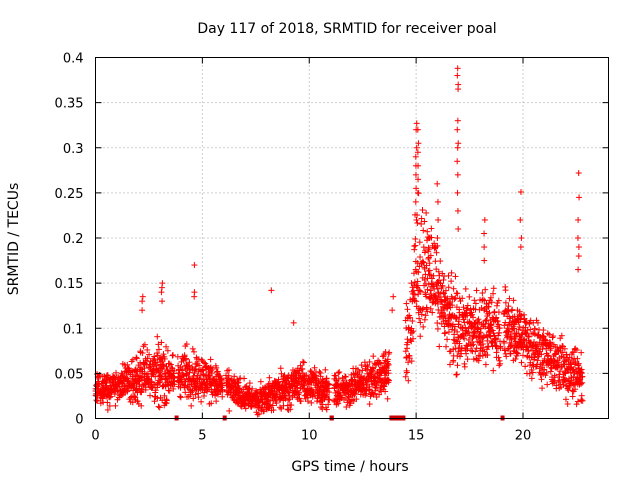 The height and width of the screenshot is (480, 640). What do you see at coordinates (349, 467) in the screenshot?
I see `x-axis-label: GPS time / hours` at bounding box center [349, 467].